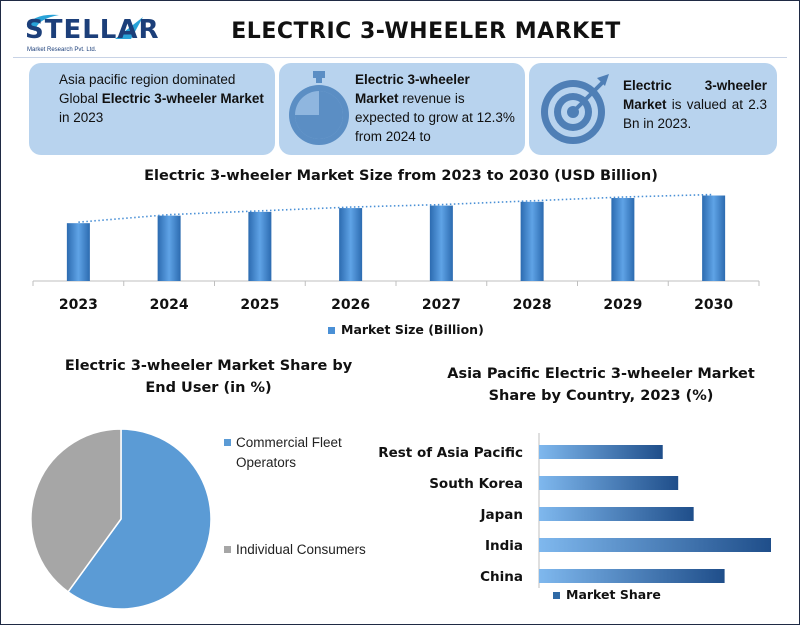 This screenshot has width=800, height=625. I want to click on card2-bold: Electric 3-wheeler Market, so click(412, 89).